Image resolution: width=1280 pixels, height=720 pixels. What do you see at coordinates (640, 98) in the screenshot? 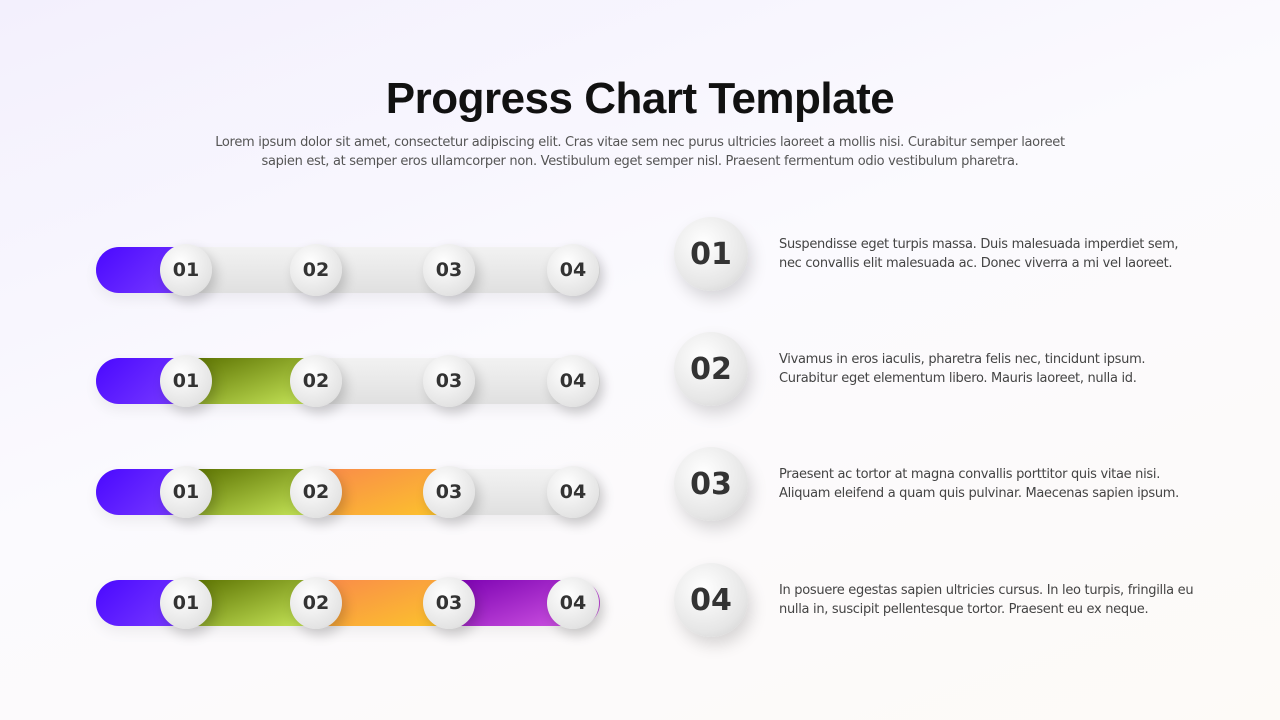
I see `page-title: Progress Chart Template` at bounding box center [640, 98].